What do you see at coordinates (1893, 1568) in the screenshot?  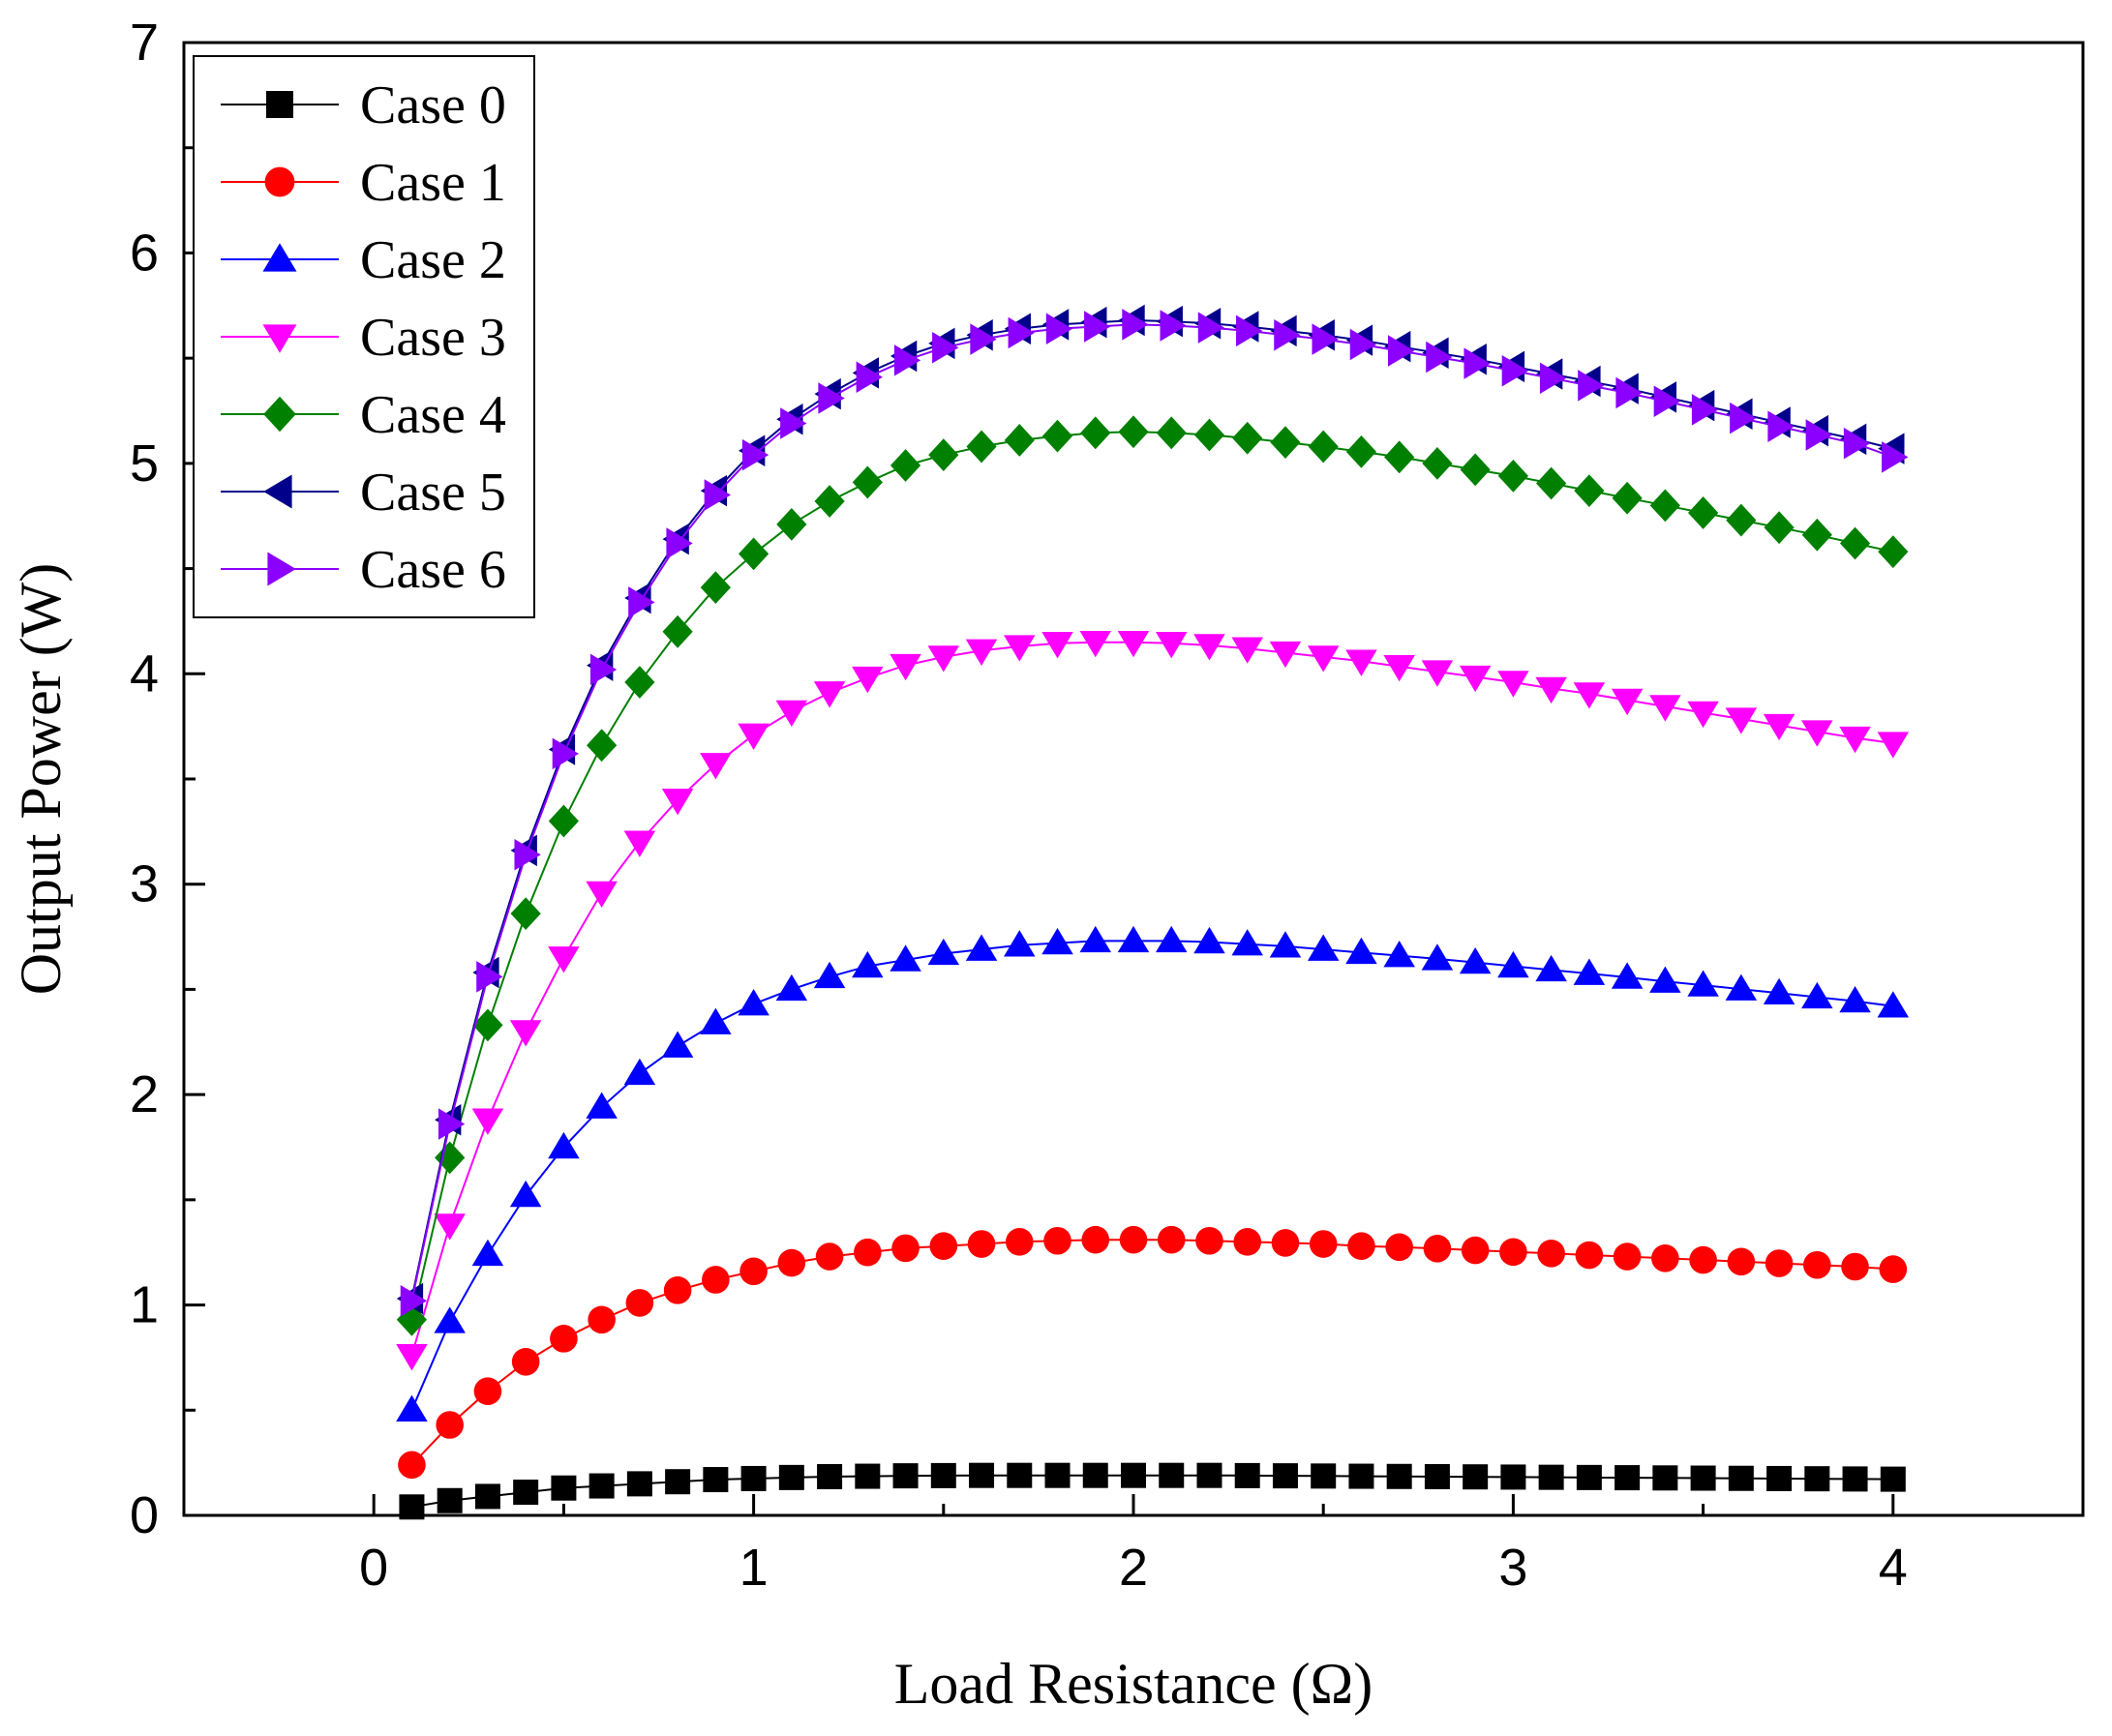 I see `x-tick-label: 4` at bounding box center [1893, 1568].